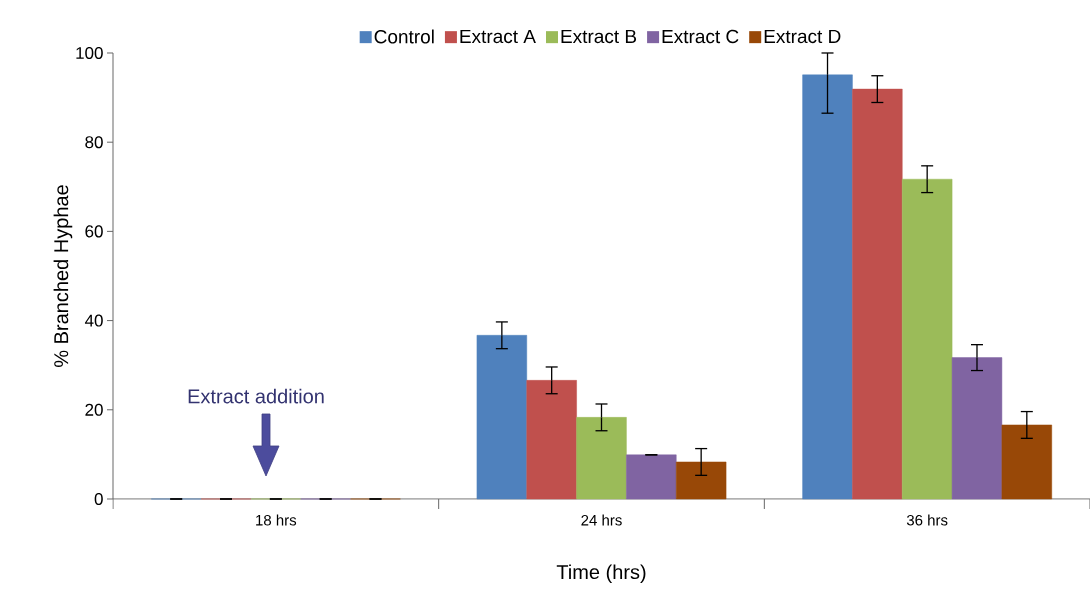  Describe the element at coordinates (404, 36) in the screenshot. I see `legend-label: Control` at that location.